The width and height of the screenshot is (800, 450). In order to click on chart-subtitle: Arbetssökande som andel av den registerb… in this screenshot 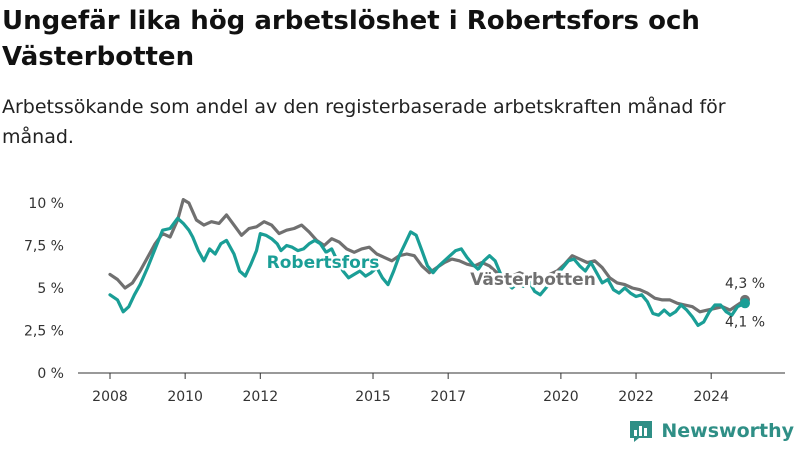, I will do `click(364, 122)`.